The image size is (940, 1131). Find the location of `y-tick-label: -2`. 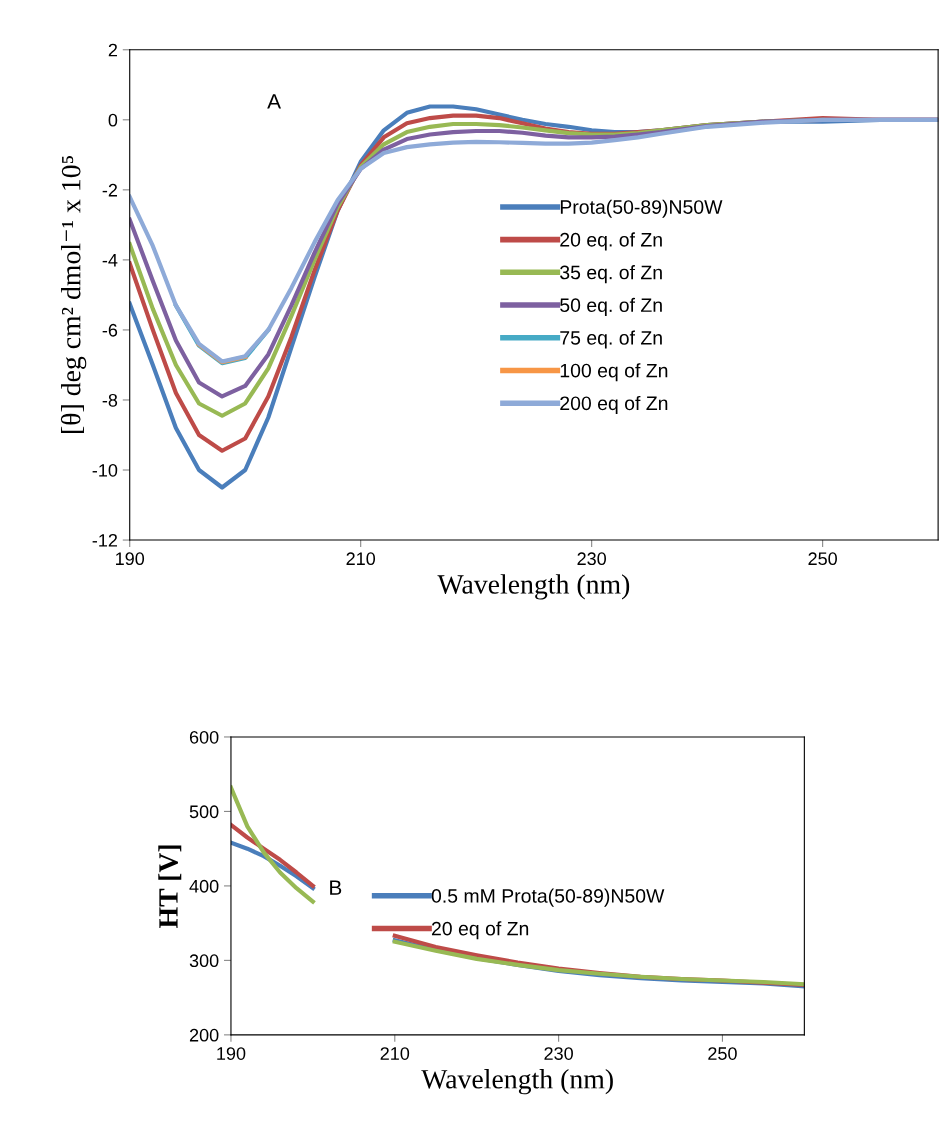

y-tick-label: -2 is located at coordinates (110, 190).